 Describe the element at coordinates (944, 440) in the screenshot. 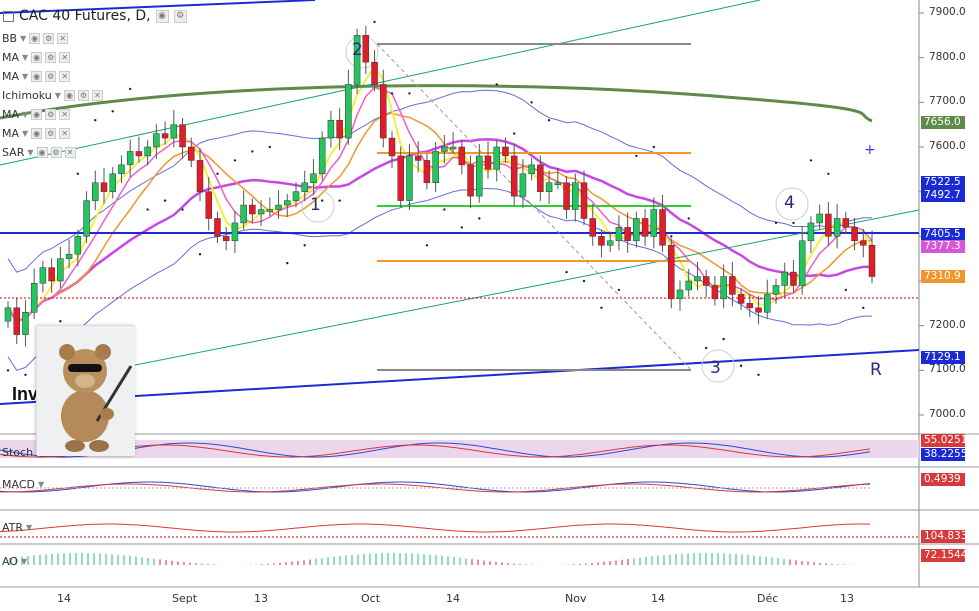

I see `pane-value-tag: 55.0251` at that location.